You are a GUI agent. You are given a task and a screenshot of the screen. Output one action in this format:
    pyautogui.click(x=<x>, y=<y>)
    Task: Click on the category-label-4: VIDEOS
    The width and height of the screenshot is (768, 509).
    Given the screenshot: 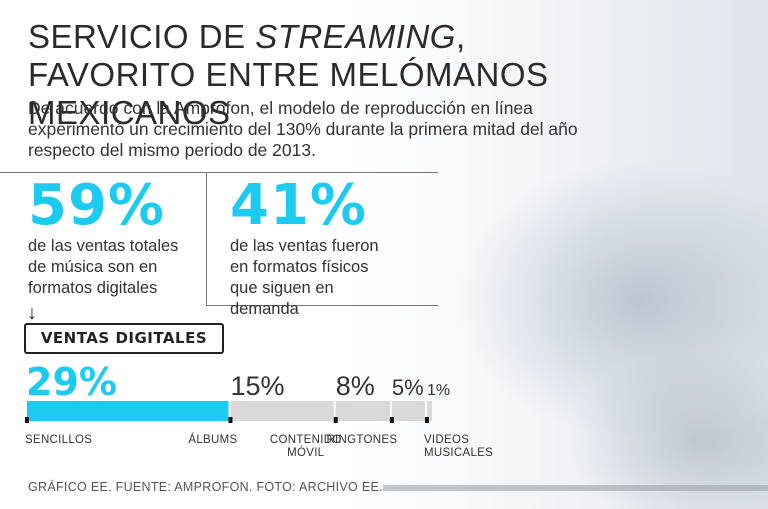 What is the action you would take?
    pyautogui.click(x=446, y=440)
    